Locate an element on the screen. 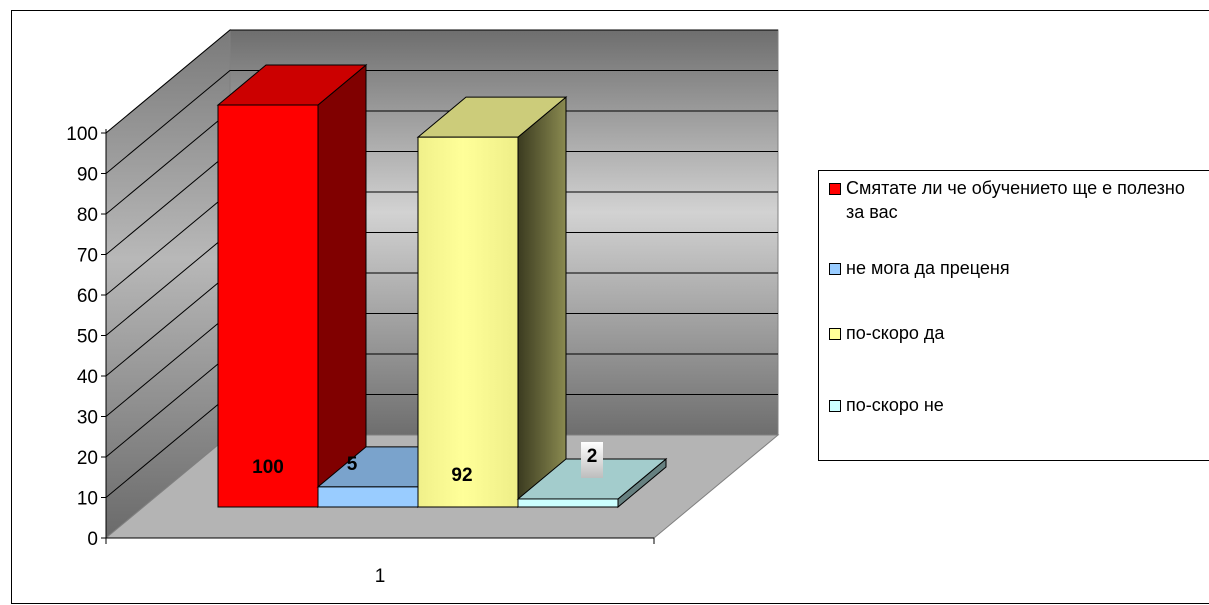  legend-item: по-скоро не is located at coordinates (1012, 405).